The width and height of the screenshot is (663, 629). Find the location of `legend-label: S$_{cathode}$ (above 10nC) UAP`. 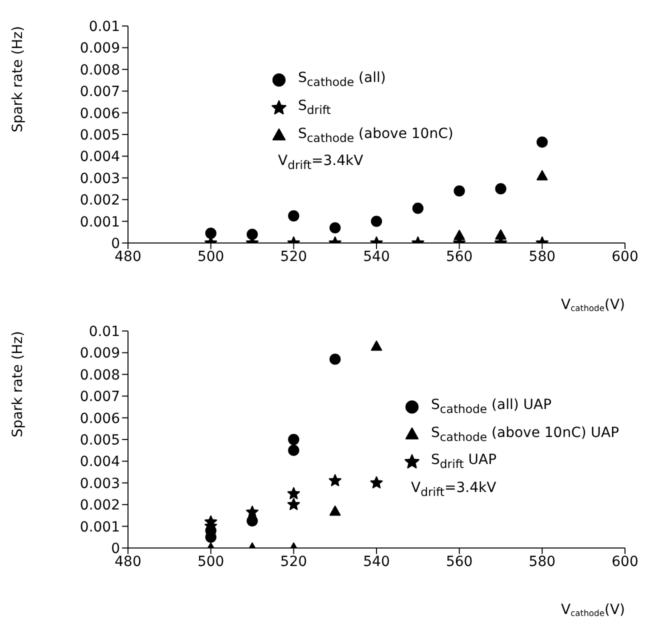

legend-label: S$_{cathode}$ (above 10nC) UAP is located at coordinates (525, 435).